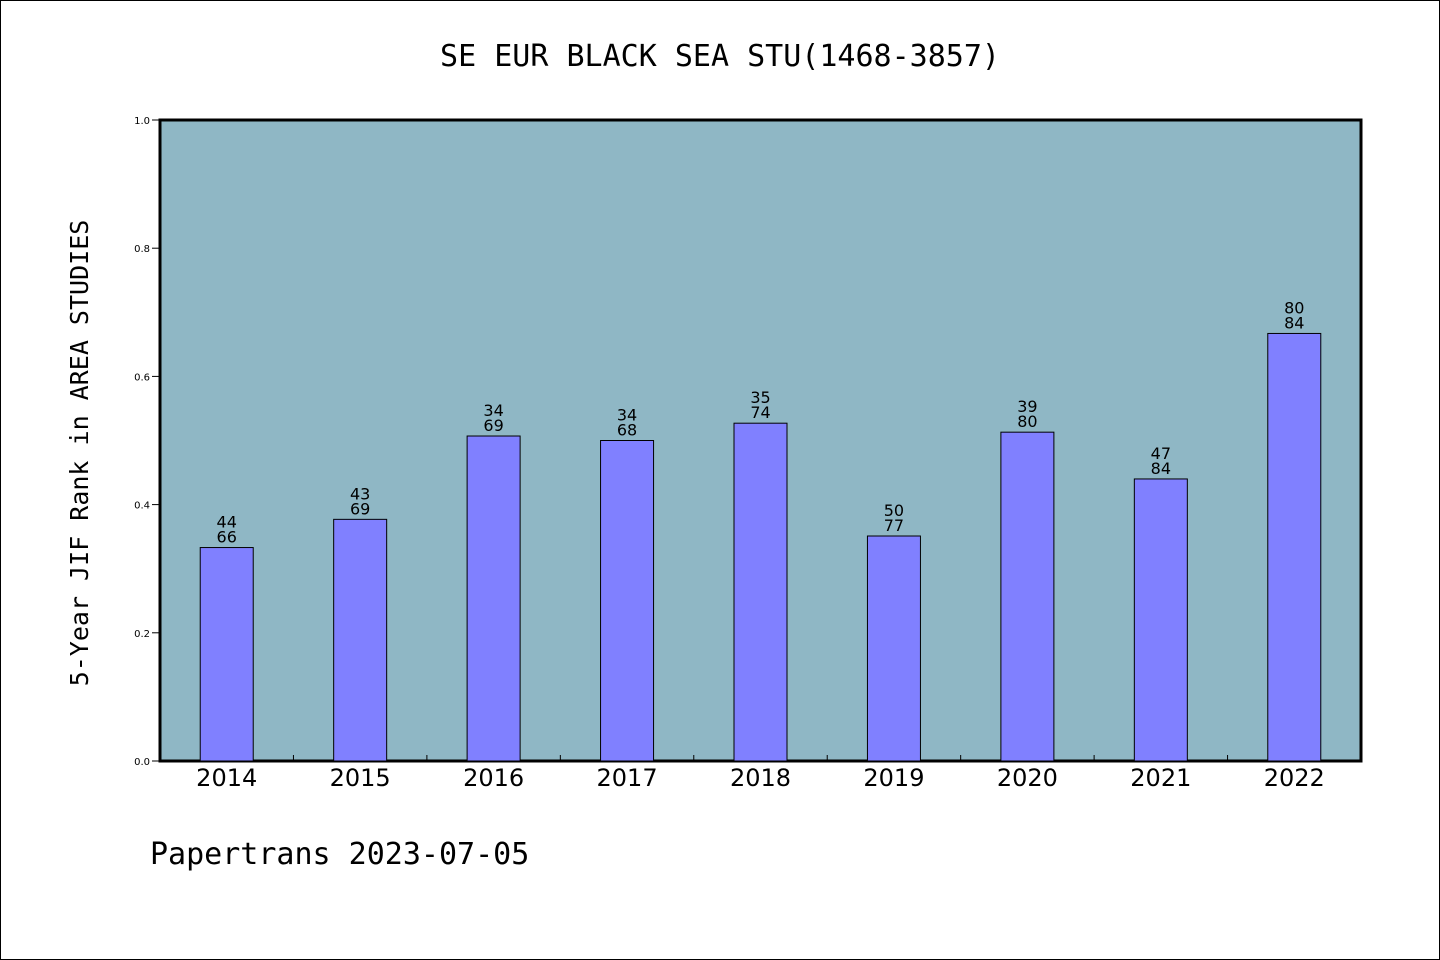  I want to click on bar-total-label: 80, so click(1027, 421).